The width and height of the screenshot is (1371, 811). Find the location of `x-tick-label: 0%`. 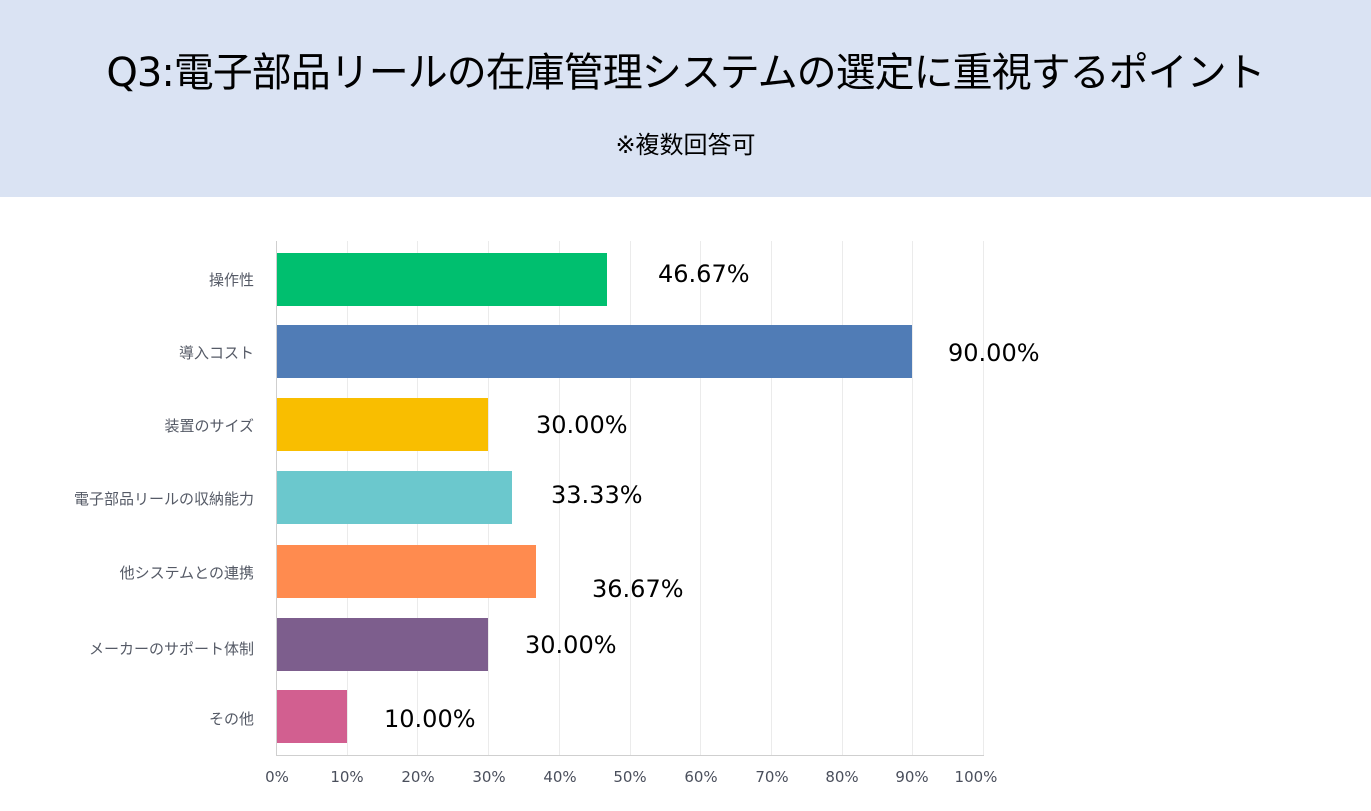

x-tick-label: 0% is located at coordinates (277, 777).